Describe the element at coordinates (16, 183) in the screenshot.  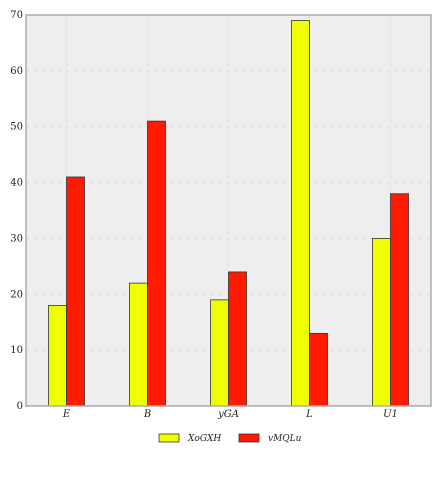
I see `y-tick-label: 40` at that location.